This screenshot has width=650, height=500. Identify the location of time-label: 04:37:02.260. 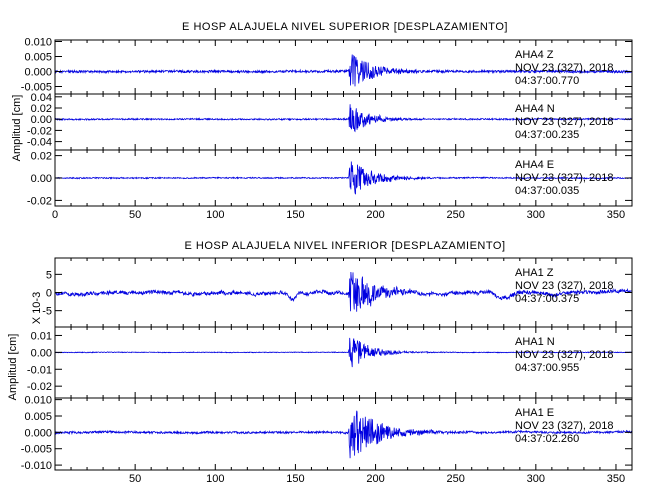
(547, 439).